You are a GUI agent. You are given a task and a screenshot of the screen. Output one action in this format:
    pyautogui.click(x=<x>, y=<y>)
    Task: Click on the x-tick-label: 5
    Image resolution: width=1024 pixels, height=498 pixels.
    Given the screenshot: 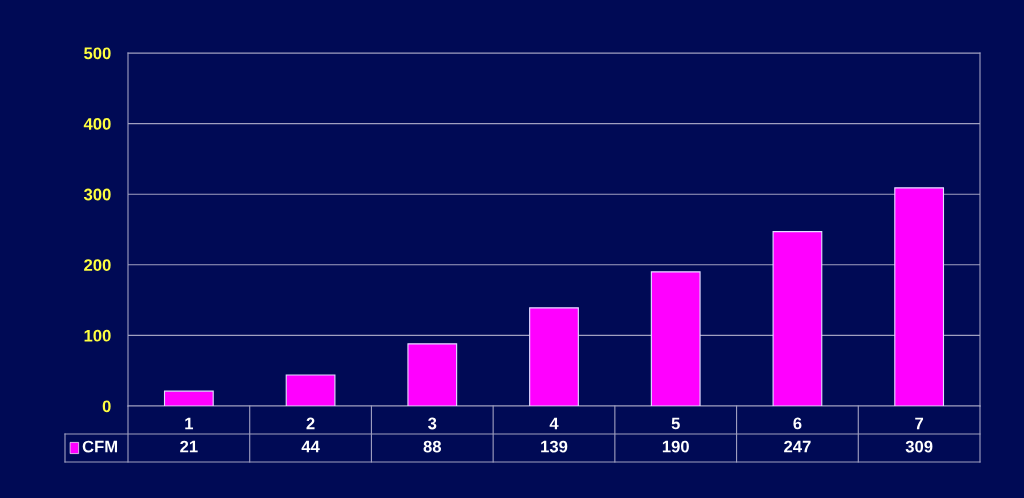 What is the action you would take?
    pyautogui.click(x=675, y=423)
    